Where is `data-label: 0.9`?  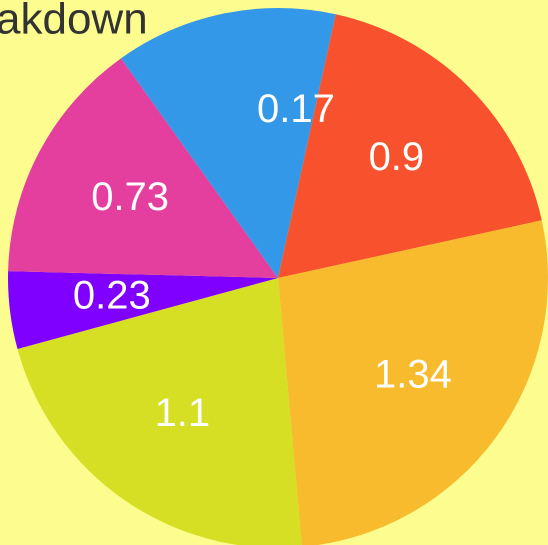 data-label: 0.9 is located at coordinates (397, 157).